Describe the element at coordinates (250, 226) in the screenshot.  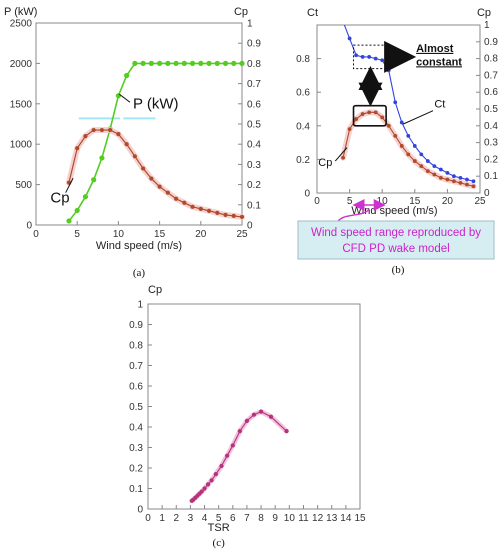
I see `a-ytick-right-label: 0` at that location.